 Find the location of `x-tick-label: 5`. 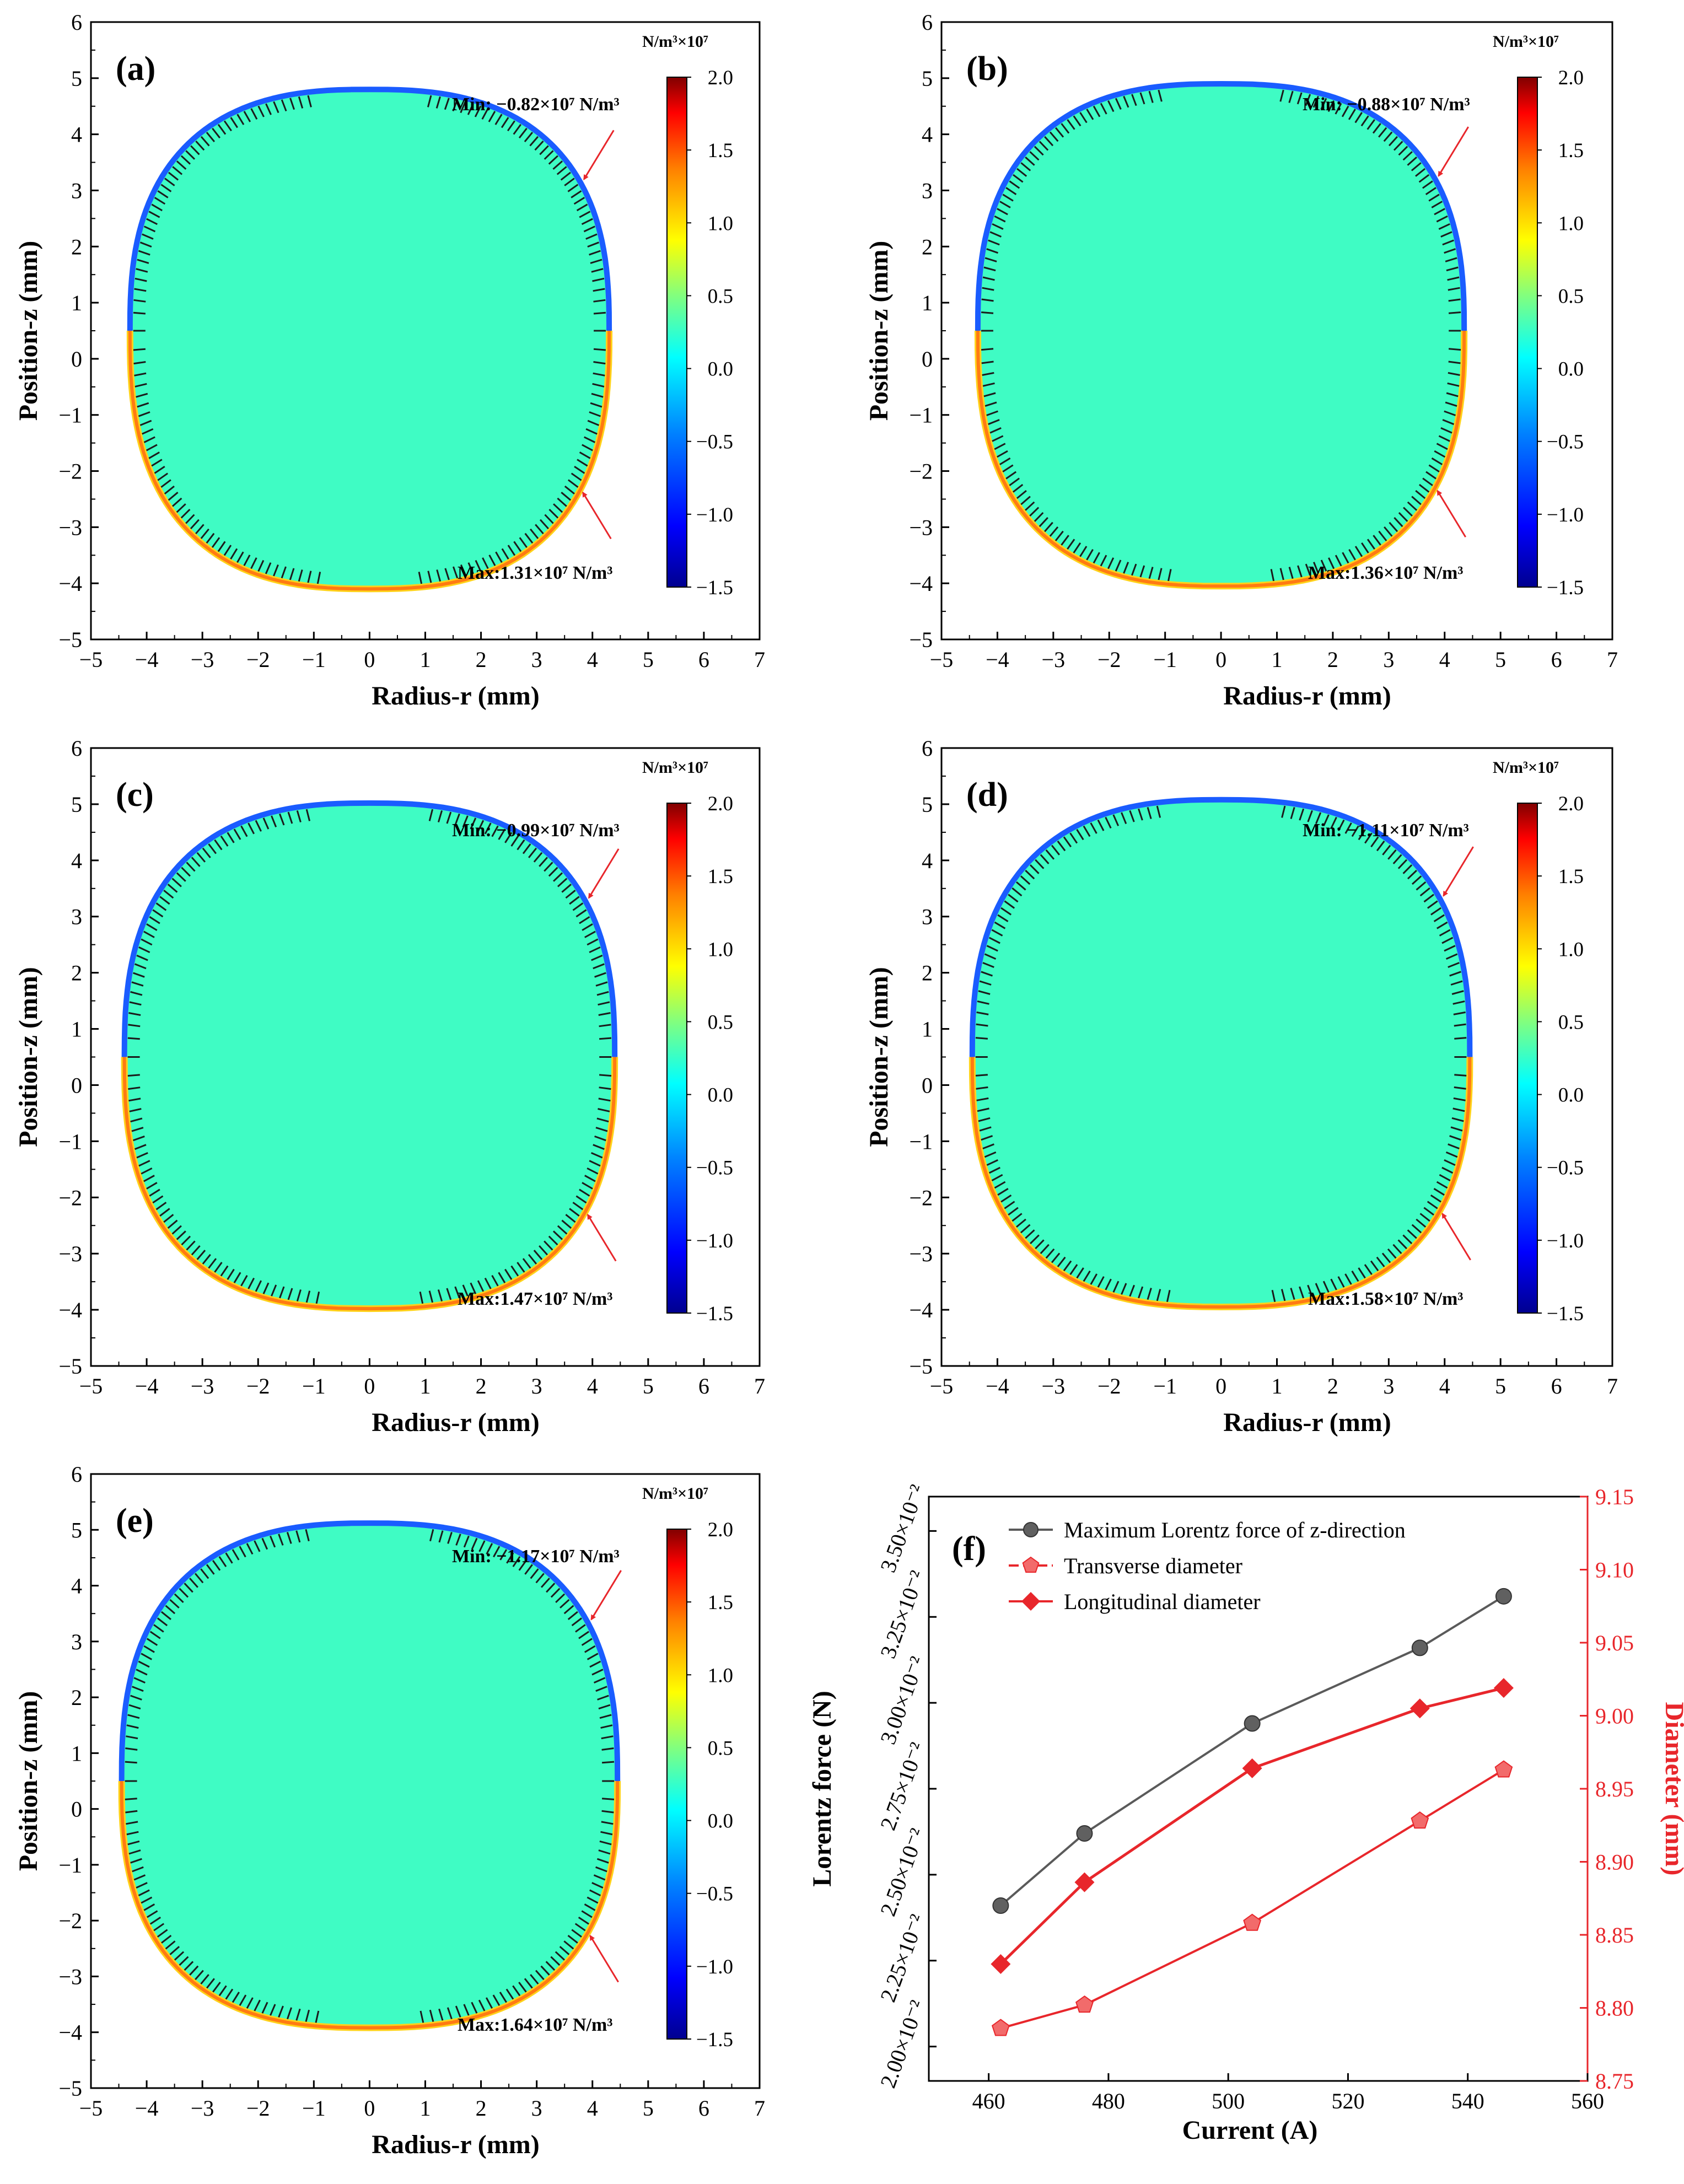

x-tick-label: 5 is located at coordinates (648, 1386).